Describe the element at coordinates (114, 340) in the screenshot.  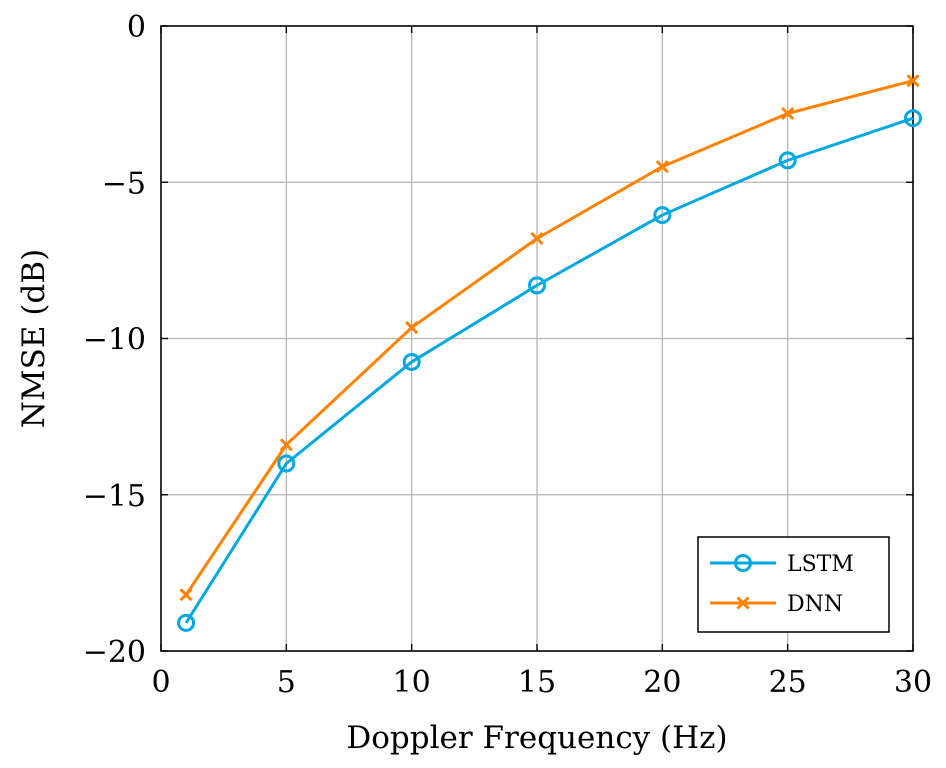
I see `y-tick-label: −10` at that location.